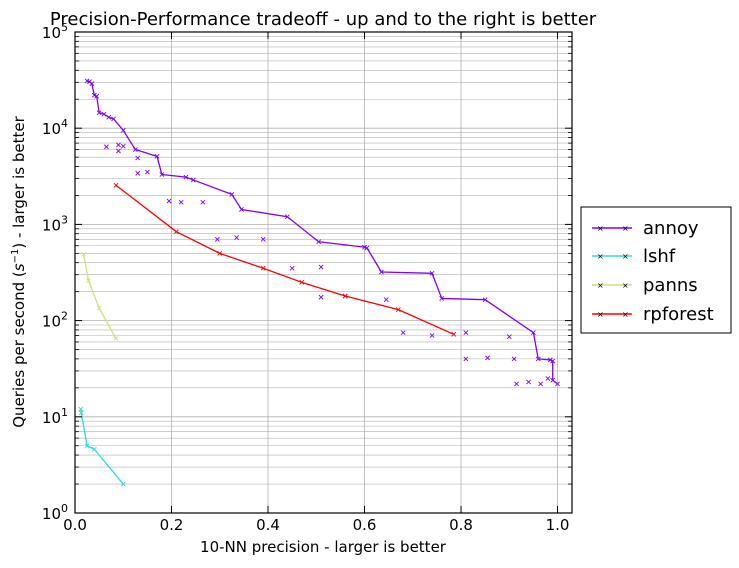 This screenshot has width=739, height=568. Describe the element at coordinates (55, 512) in the screenshot. I see `y-tick-label-0: 10⁰` at that location.